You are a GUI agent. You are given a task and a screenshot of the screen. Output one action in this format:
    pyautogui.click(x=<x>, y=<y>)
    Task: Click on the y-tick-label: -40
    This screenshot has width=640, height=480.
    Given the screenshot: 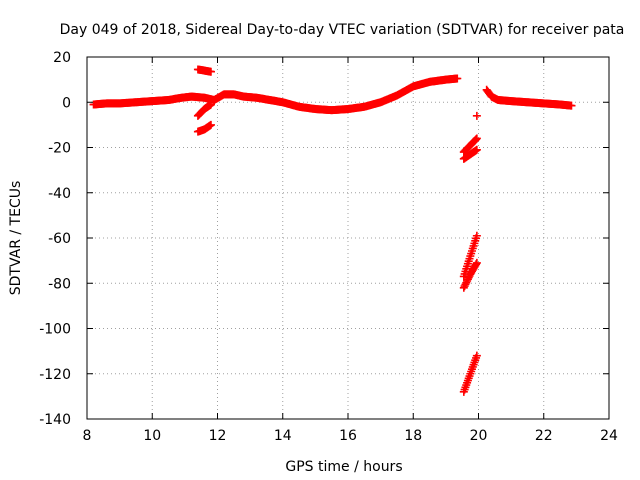 What is the action you would take?
    pyautogui.click(x=59, y=194)
    